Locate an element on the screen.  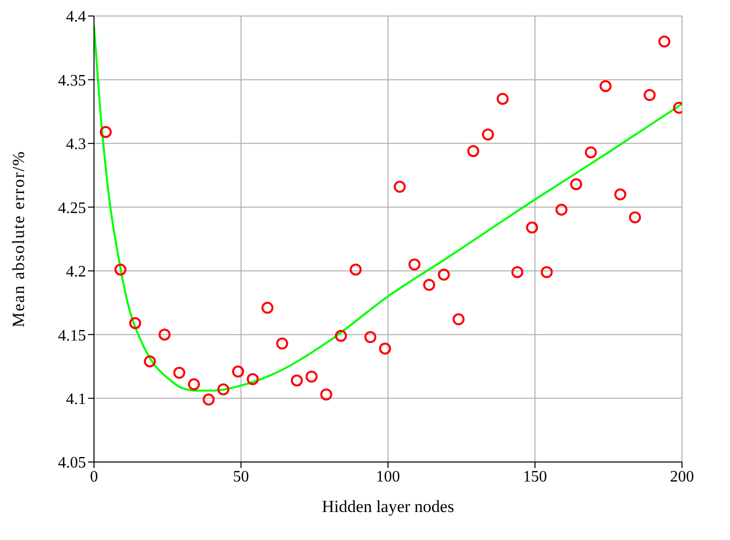
y-tick-label: 4.3 is located at coordinates (76, 145).